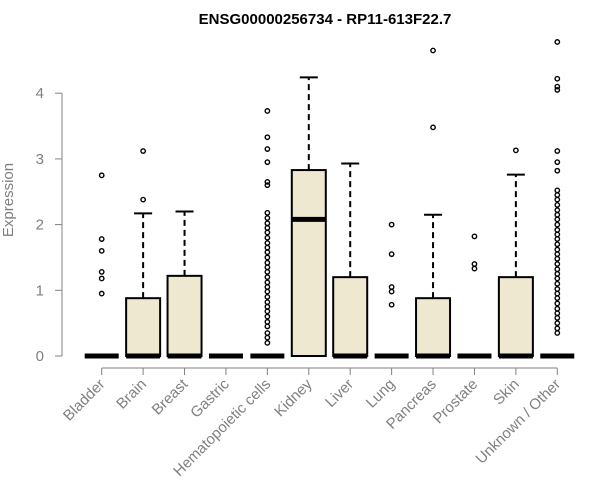  I want to click on box-skin, so click(515, 253).